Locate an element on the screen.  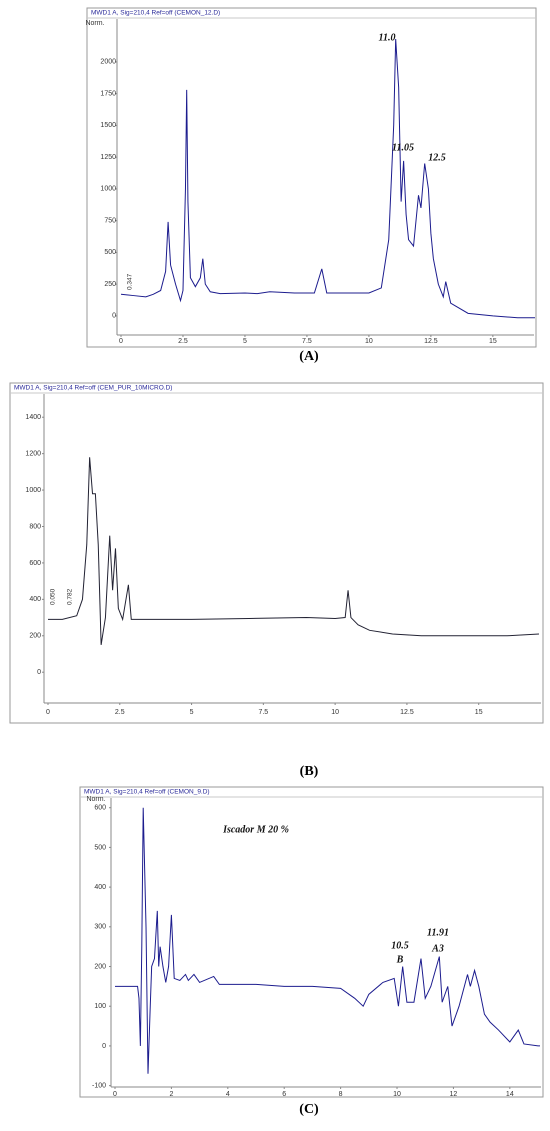
annotation: Iscador M 20 % is located at coordinates (255, 829).